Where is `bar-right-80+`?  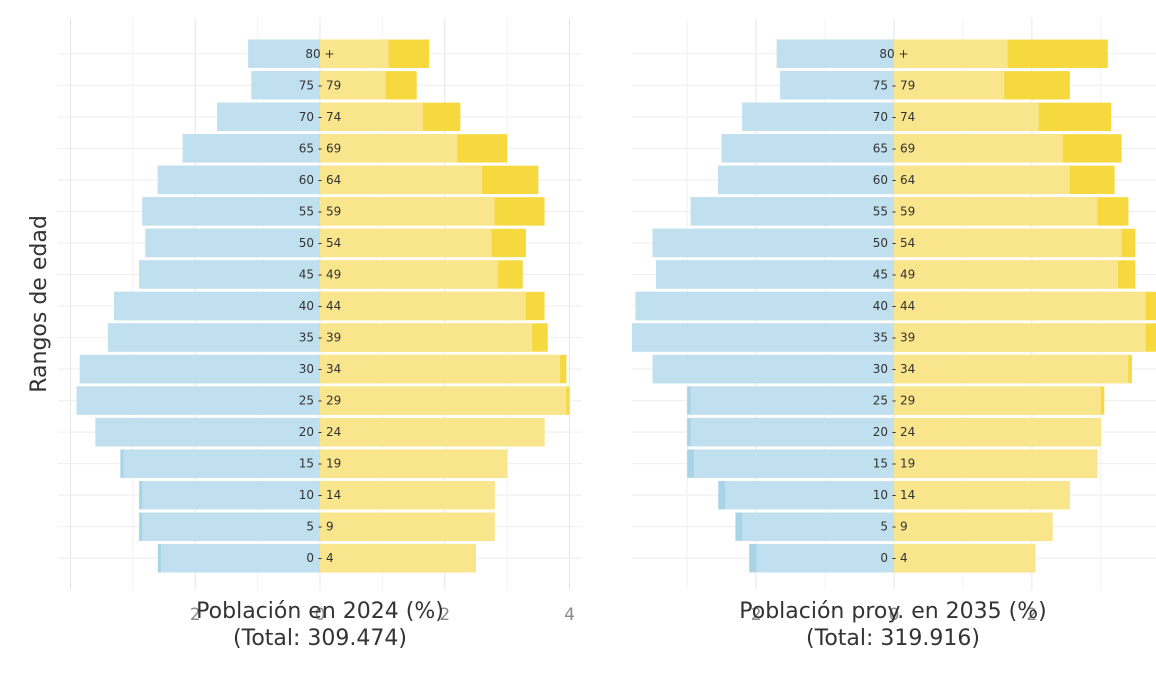 bar-right-80+ is located at coordinates (354, 53).